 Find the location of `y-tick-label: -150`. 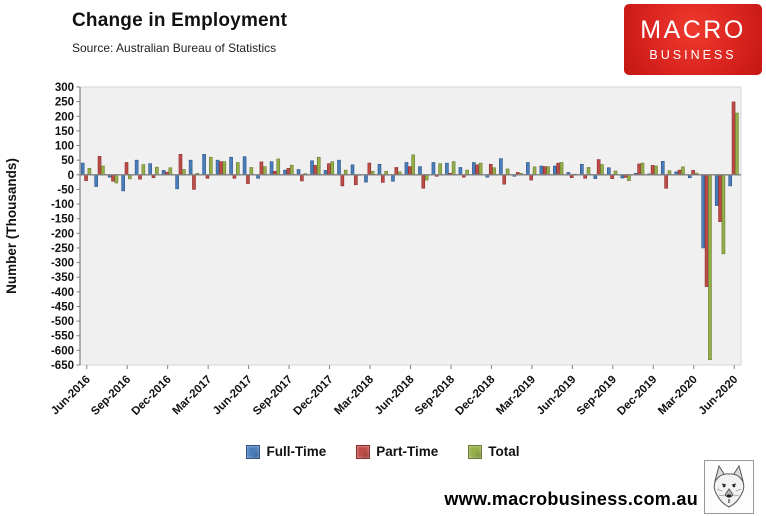

y-tick-label: -150 is located at coordinates (62, 220).